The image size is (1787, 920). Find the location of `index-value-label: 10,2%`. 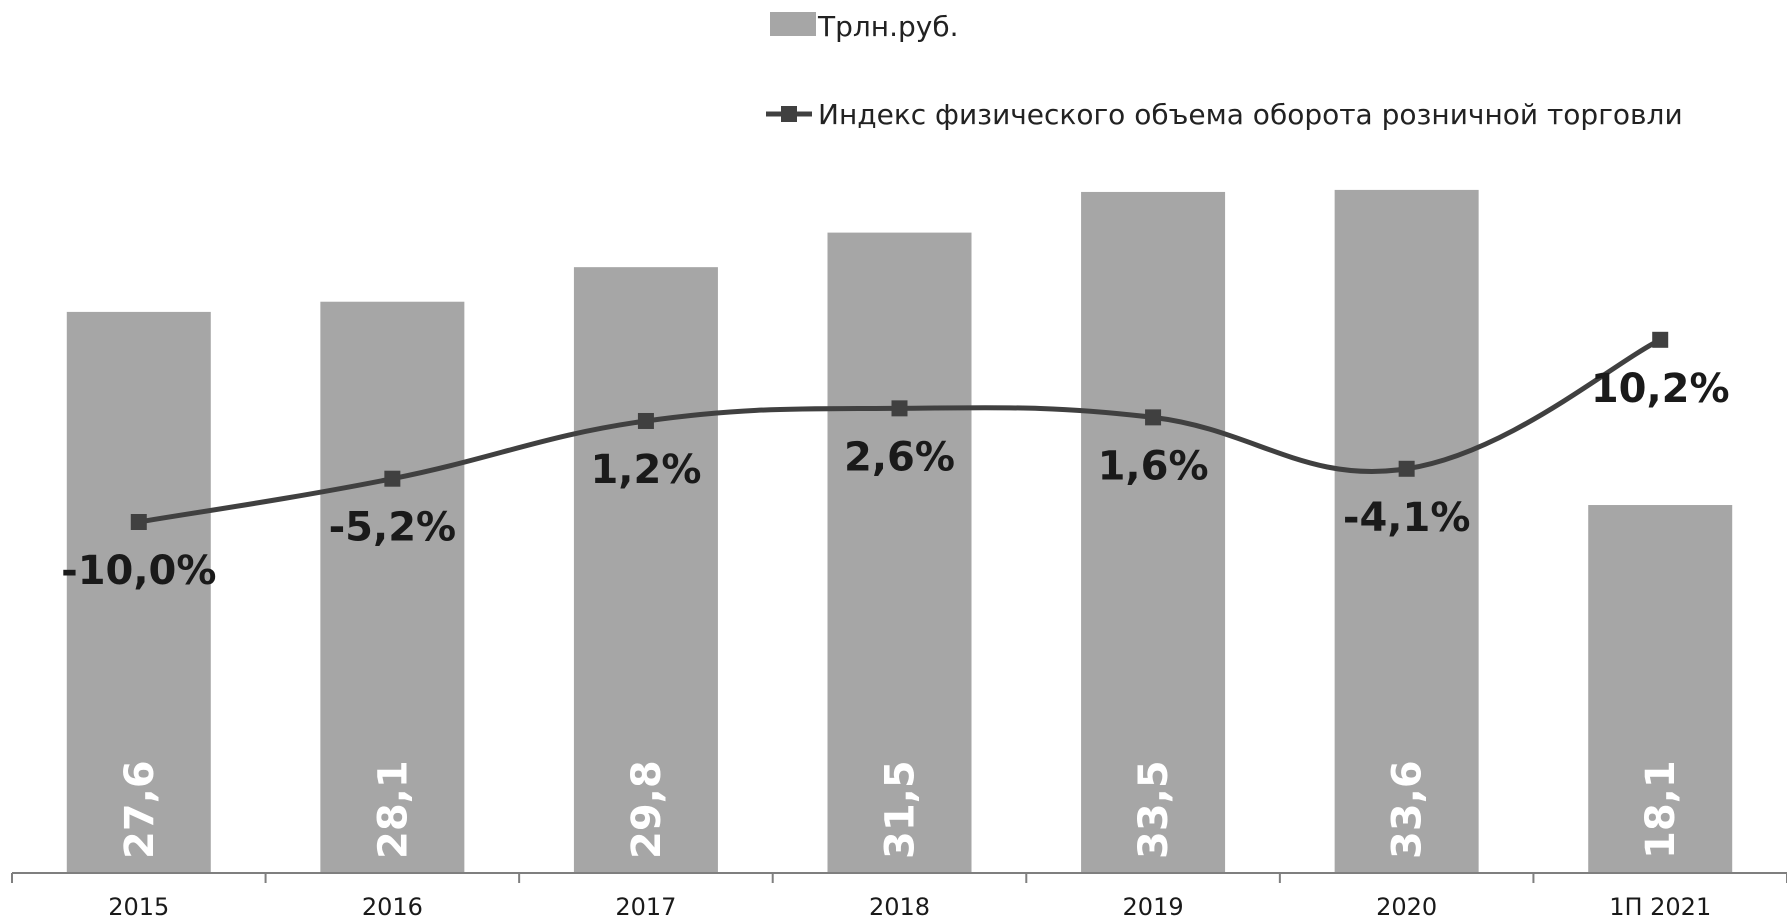

index-value-label: 10,2% is located at coordinates (1660, 389).